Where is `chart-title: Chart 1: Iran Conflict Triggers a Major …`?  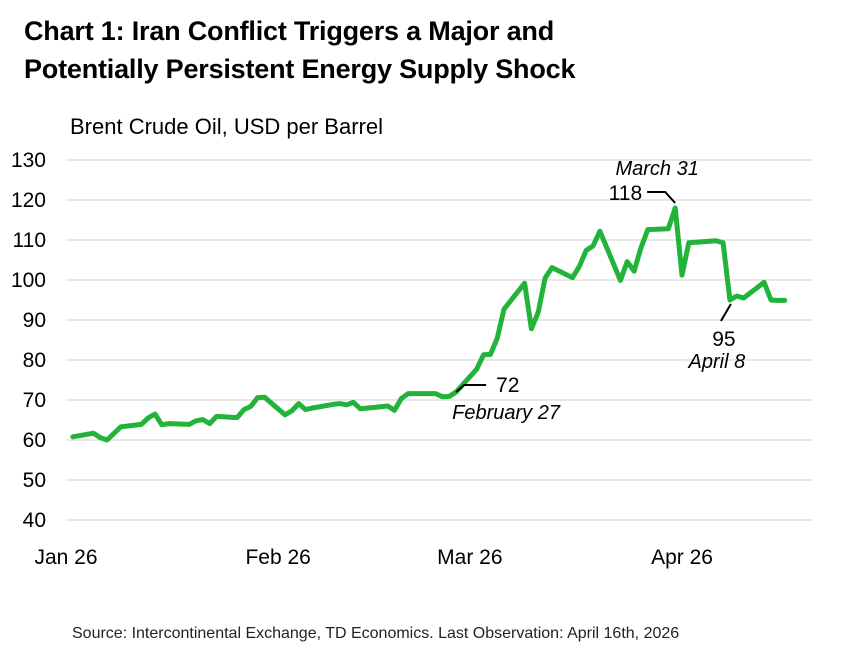
chart-title: Chart 1: Iran Conflict Triggers a Major … is located at coordinates (434, 50).